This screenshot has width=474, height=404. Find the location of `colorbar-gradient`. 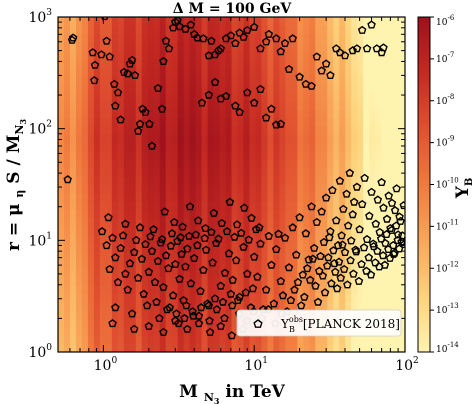

colorbar-gradient is located at coordinates (424, 184).